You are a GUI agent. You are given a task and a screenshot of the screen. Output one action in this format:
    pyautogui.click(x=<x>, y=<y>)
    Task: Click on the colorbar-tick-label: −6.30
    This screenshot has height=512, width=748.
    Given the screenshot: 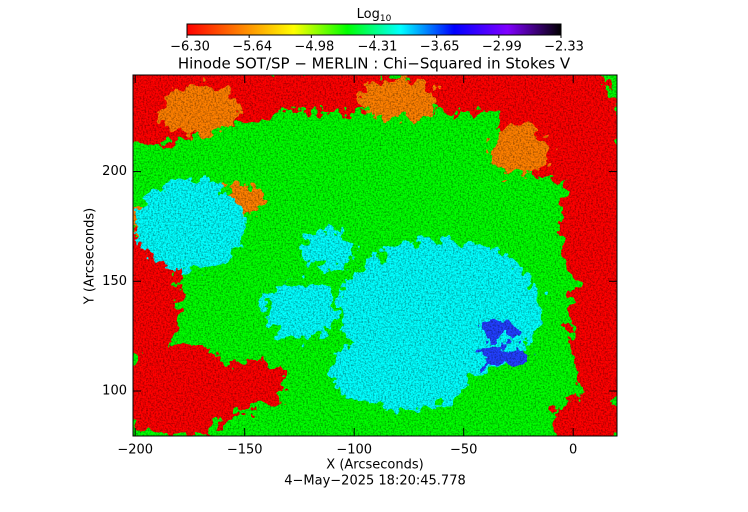 What is the action you would take?
    pyautogui.click(x=190, y=47)
    